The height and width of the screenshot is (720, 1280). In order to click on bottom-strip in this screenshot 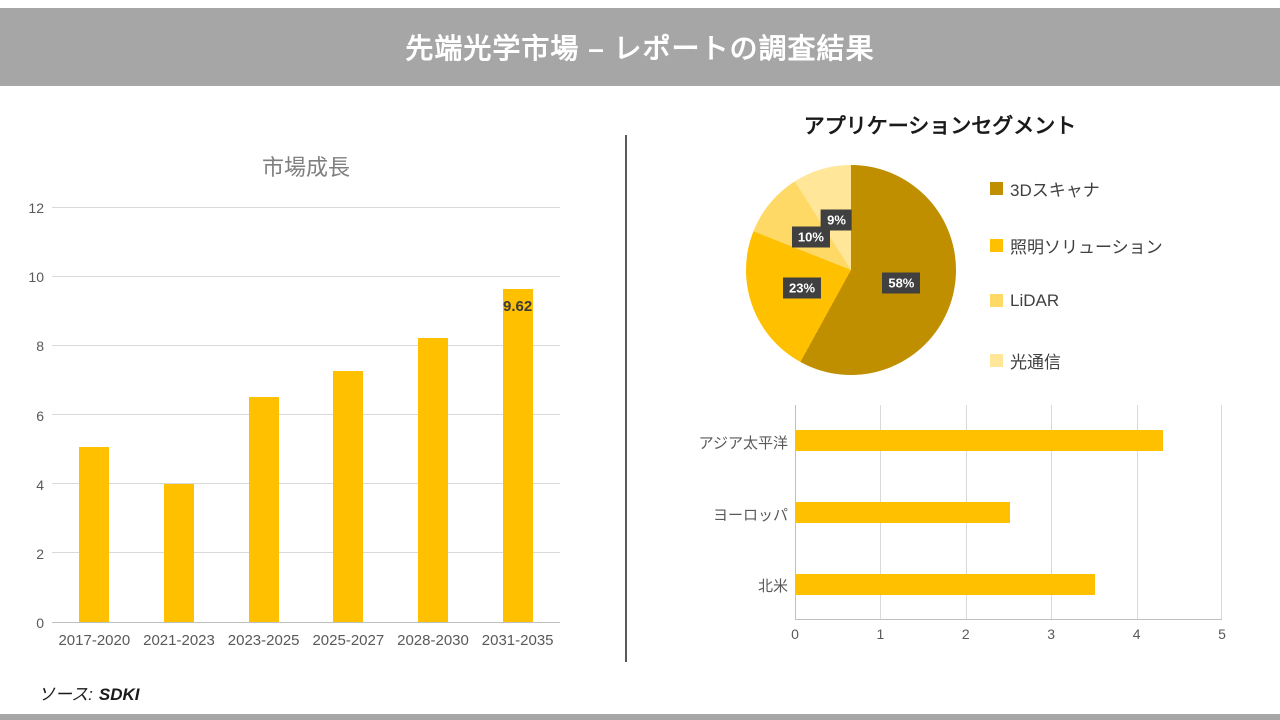, I will do `click(640, 717)`.